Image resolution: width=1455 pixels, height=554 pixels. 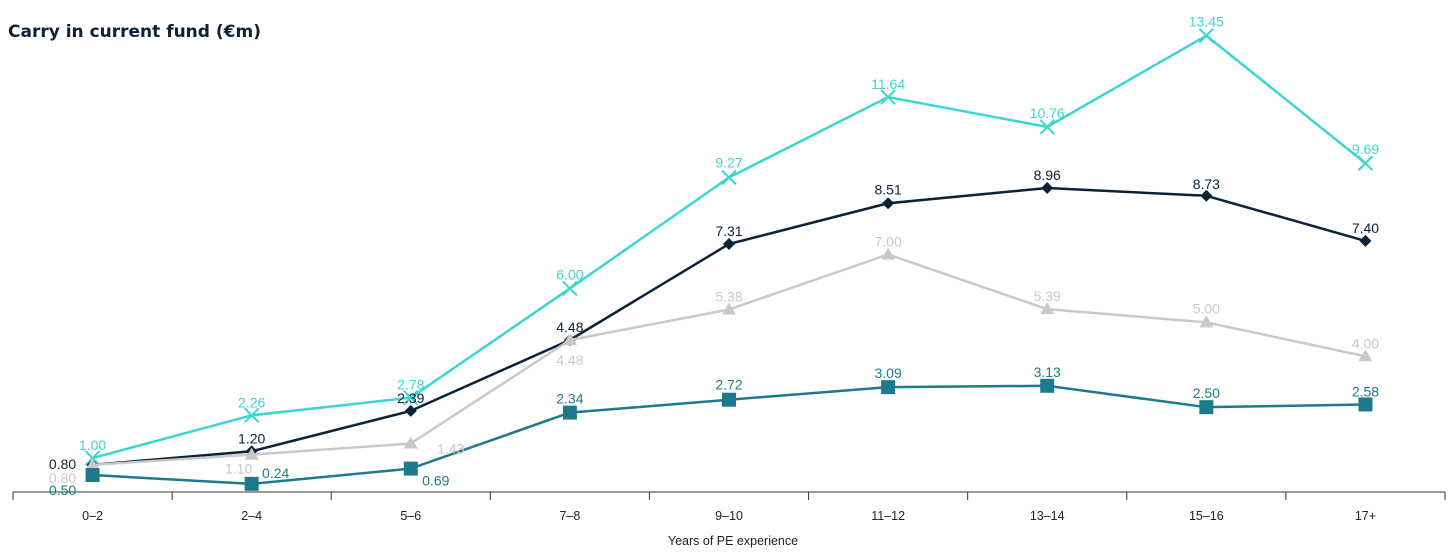 I want to click on x-tick-label: 17+, so click(x=1365, y=516).